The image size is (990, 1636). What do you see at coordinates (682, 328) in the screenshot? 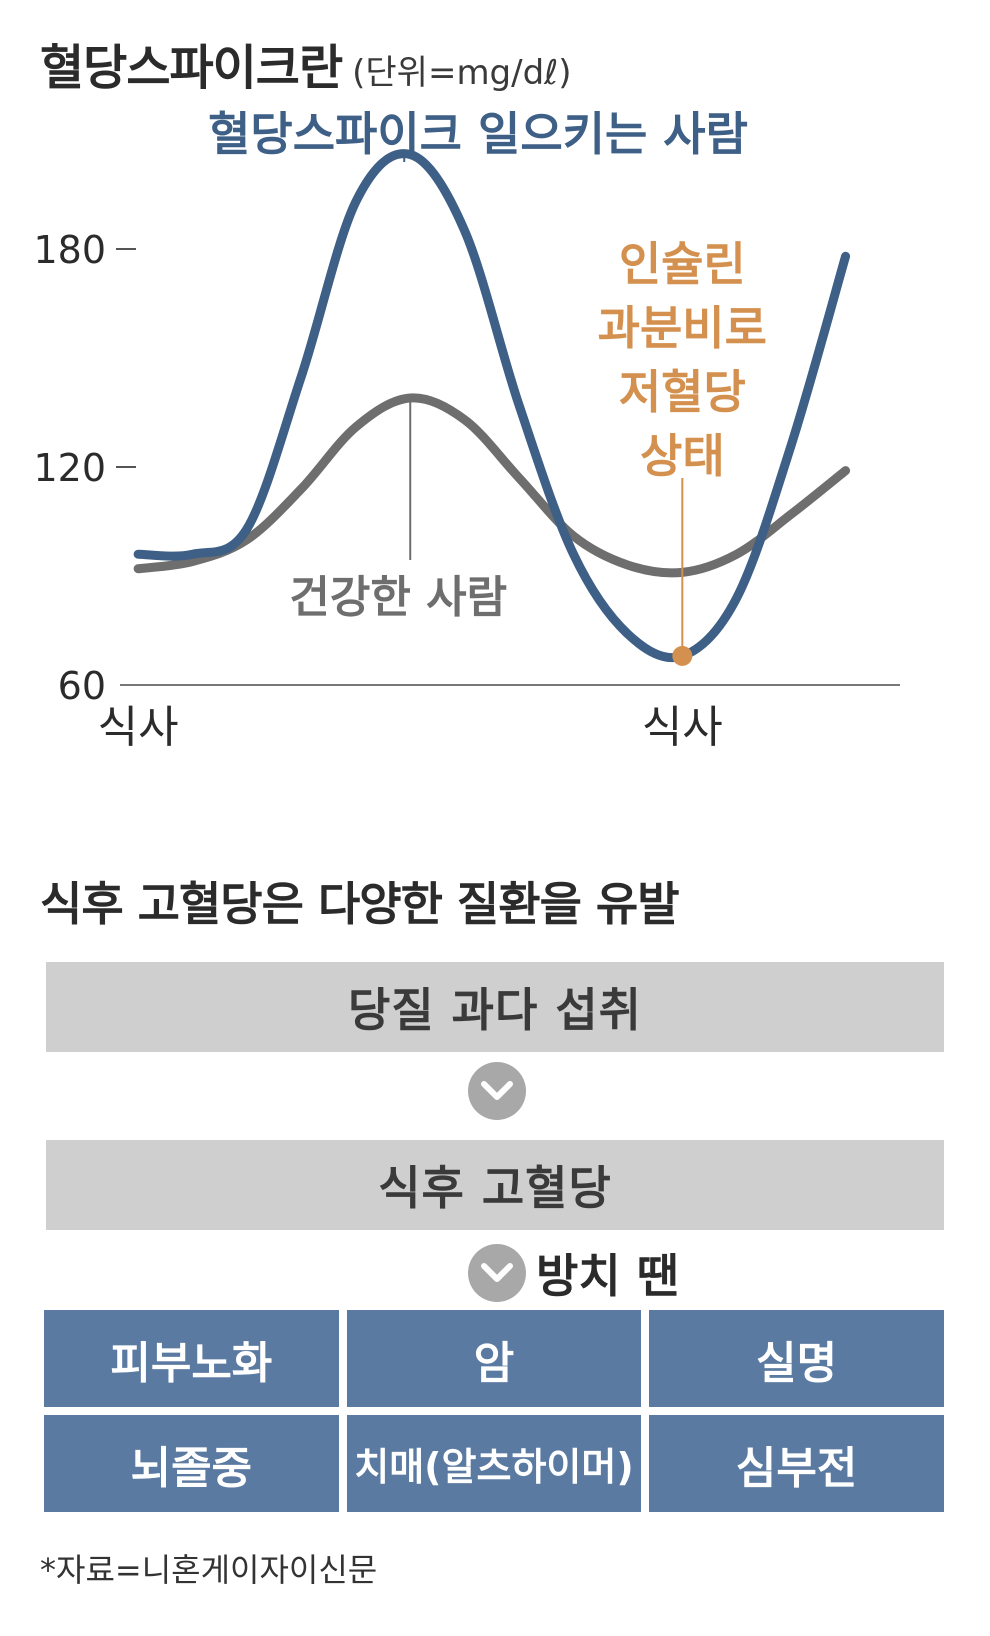
I see `annotation-text-line: 과분비로` at bounding box center [682, 328].